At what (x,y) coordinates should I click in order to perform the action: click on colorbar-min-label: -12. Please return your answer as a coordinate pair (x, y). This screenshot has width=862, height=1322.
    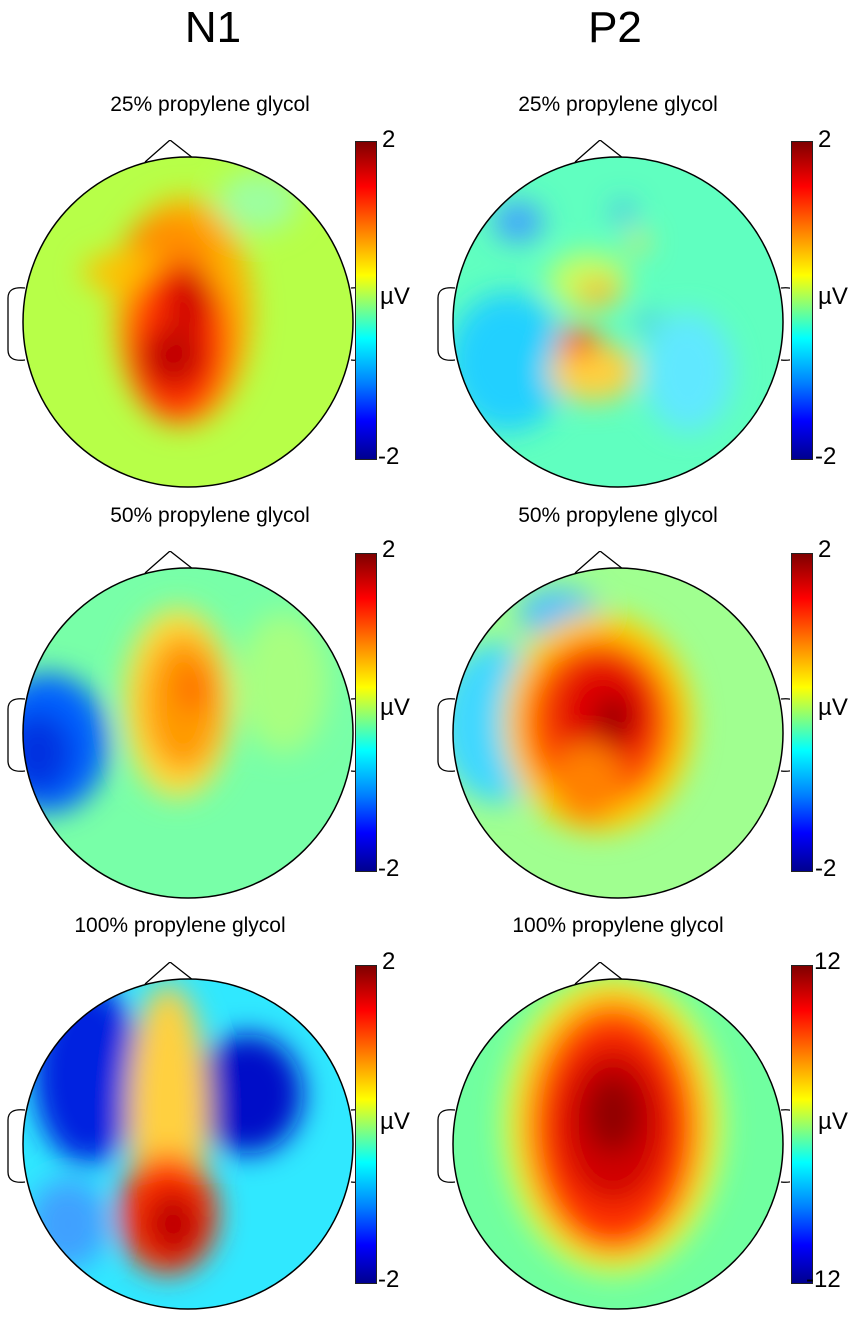
    Looking at the image, I should click on (823, 1279).